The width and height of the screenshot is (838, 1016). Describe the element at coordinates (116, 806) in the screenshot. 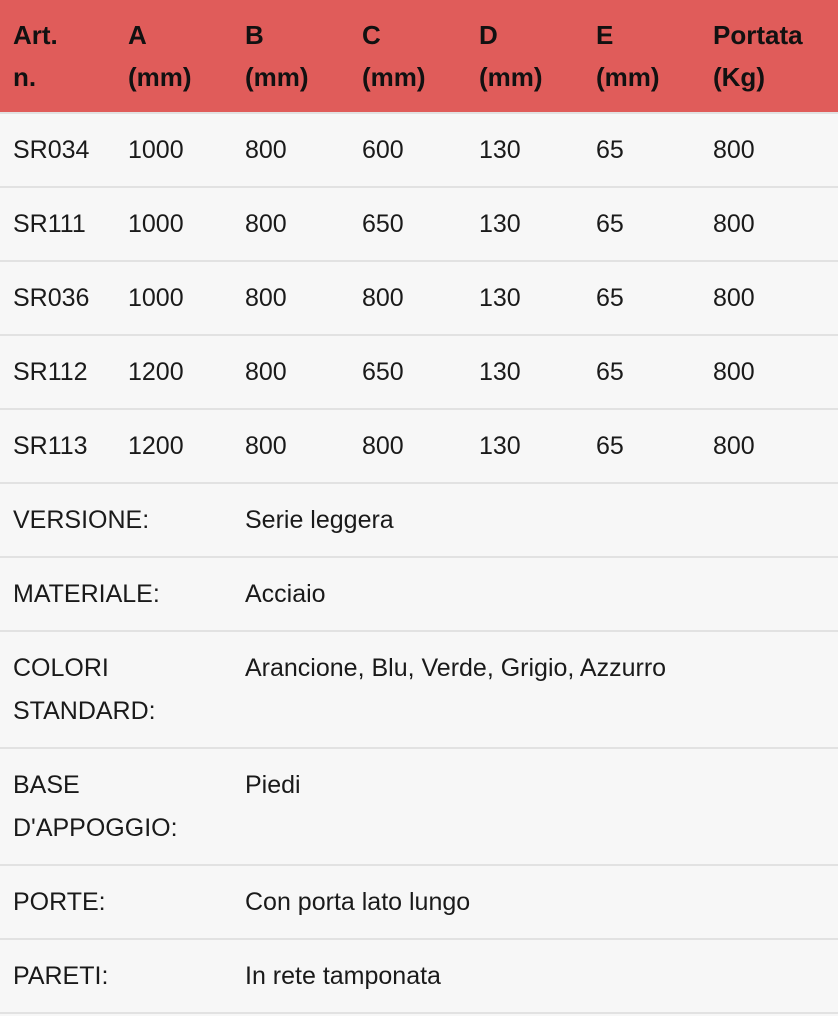

I see `spec-label: BASE D'APPOGGIO:` at that location.